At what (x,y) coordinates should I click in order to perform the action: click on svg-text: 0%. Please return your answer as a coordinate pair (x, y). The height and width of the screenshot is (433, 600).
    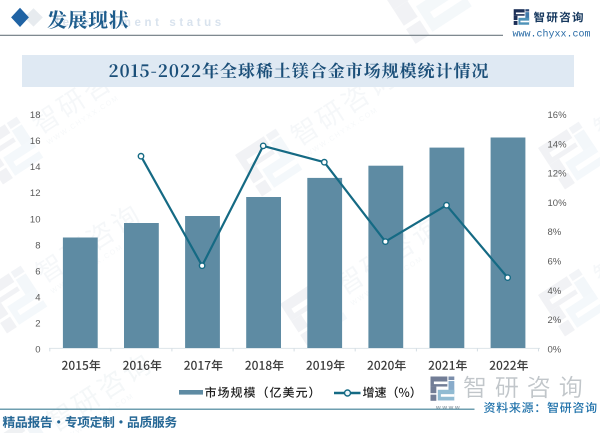
    Looking at the image, I should click on (555, 349).